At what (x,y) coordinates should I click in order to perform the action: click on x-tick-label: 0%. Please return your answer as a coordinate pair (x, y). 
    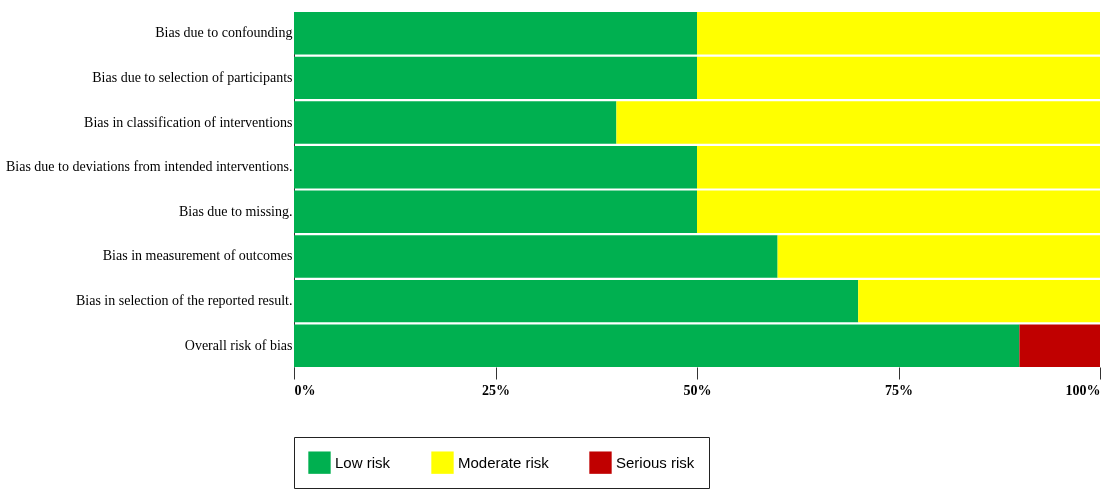
    Looking at the image, I should click on (305, 390).